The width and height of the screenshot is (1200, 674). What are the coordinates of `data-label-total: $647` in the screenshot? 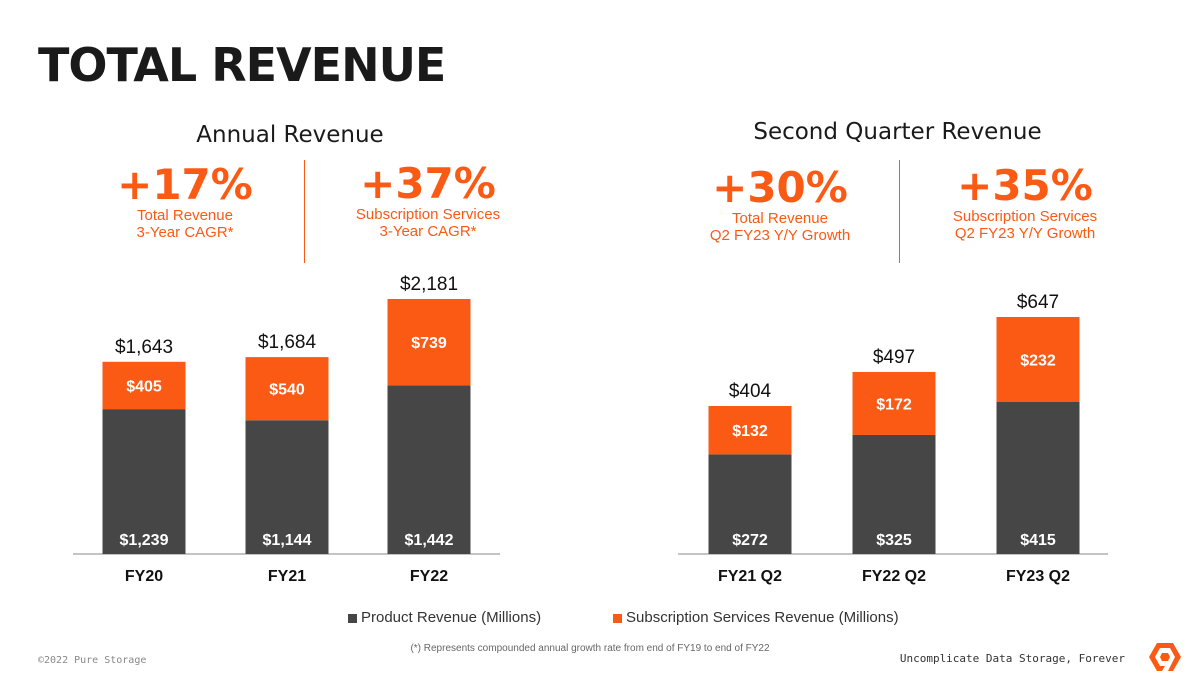 It's located at (1038, 302).